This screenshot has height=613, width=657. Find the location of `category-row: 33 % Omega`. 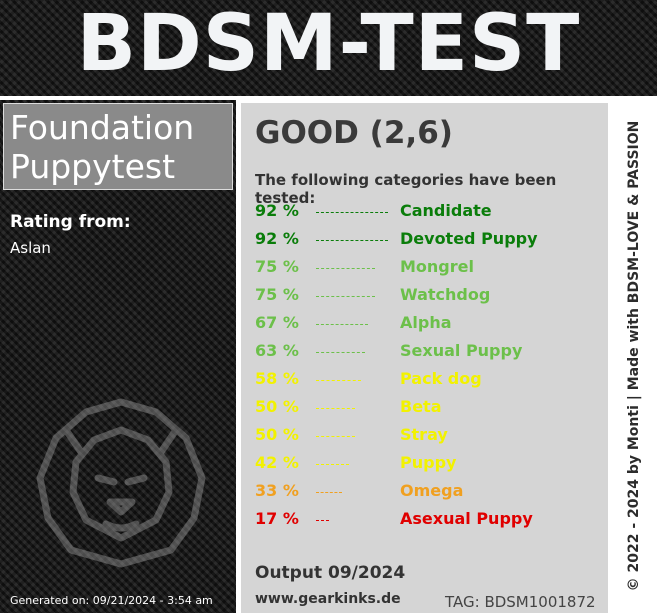

category-row: 33 % Omega is located at coordinates (430, 493).